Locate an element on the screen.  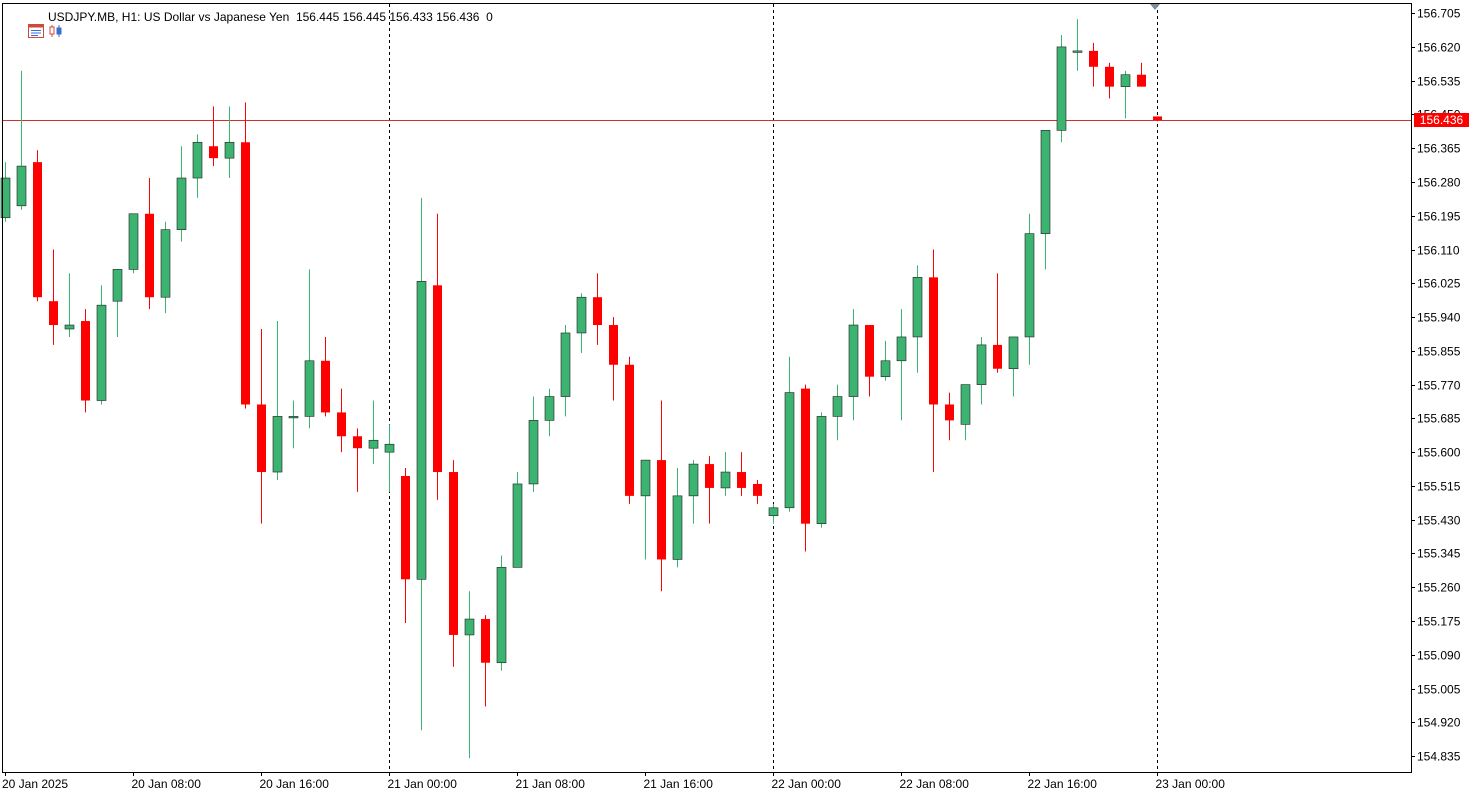
price-tick-label: 155.345 is located at coordinates (1439, 554).